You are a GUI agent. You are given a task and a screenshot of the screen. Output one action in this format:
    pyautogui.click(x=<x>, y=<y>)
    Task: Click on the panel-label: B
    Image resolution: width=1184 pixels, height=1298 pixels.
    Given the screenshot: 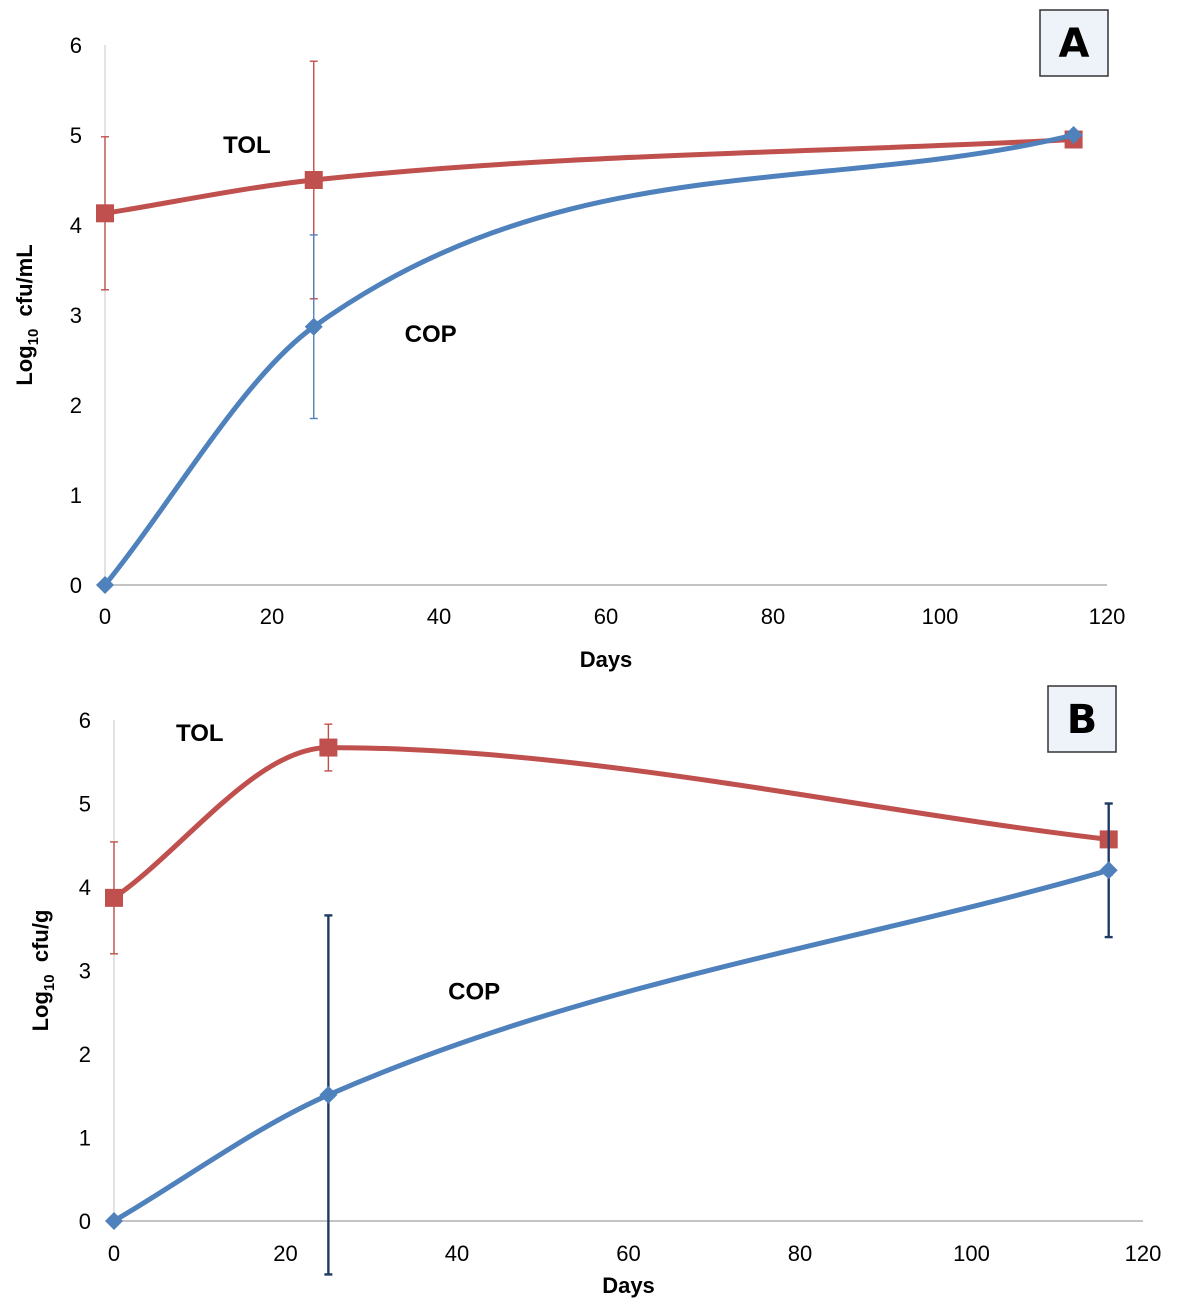 What is the action you would take?
    pyautogui.click(x=1082, y=720)
    